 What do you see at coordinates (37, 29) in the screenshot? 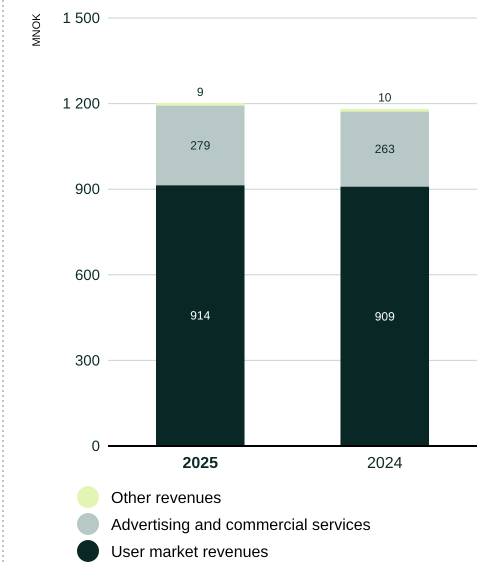
I see `y-axis-title: MNOK` at bounding box center [37, 29].